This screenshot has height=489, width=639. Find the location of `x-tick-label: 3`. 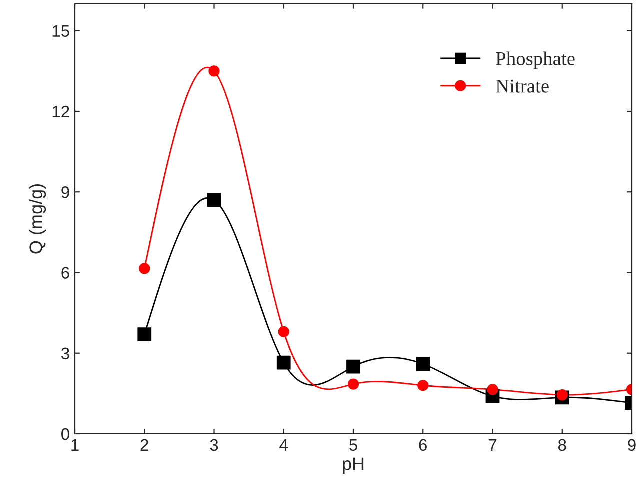

x-tick-label: 3 is located at coordinates (214, 445).